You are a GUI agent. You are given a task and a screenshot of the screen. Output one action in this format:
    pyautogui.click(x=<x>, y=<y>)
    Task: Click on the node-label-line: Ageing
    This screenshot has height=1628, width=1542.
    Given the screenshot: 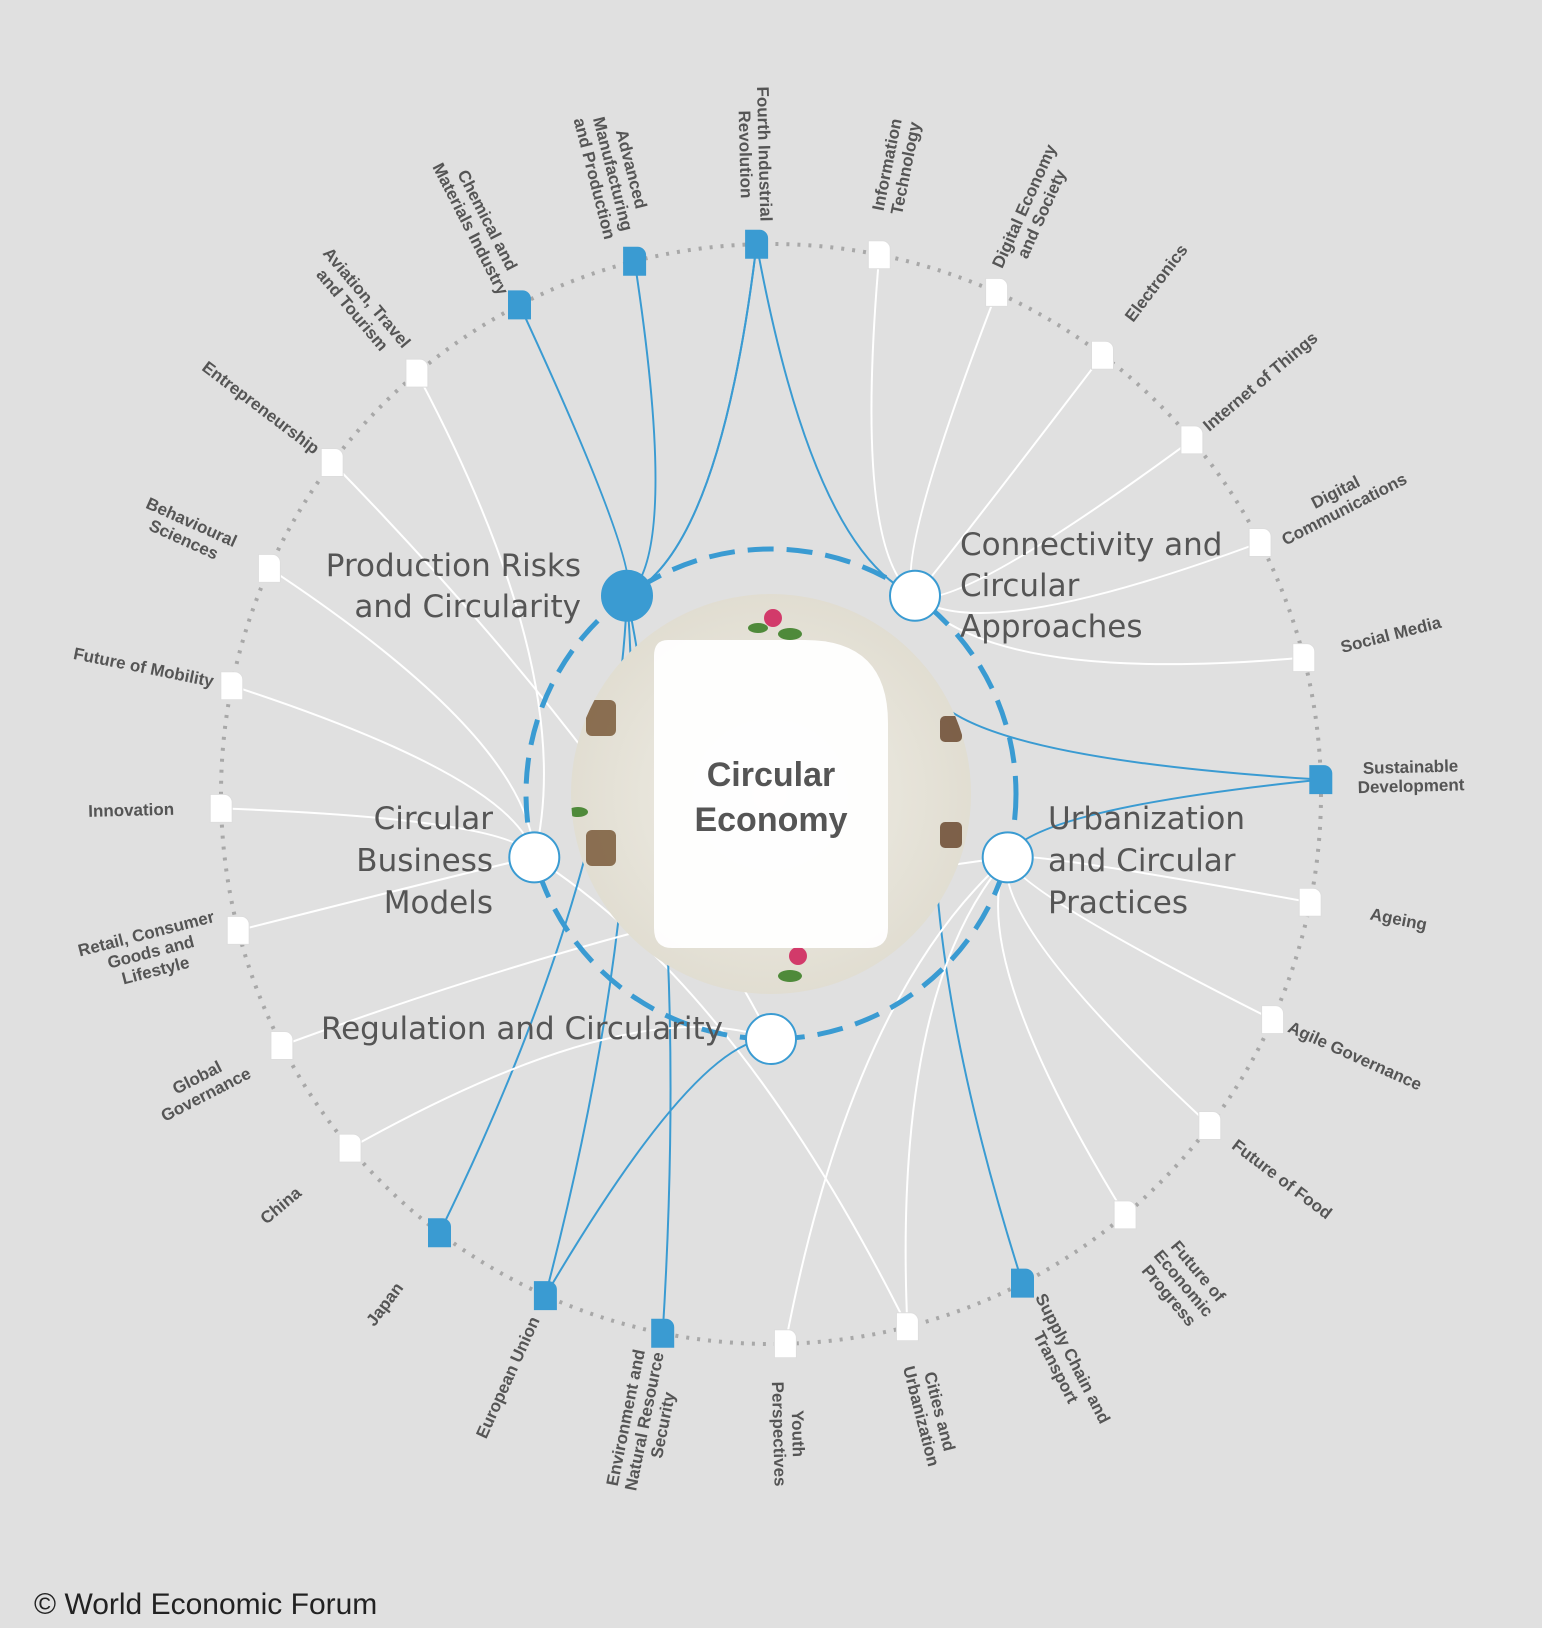 What is the action you would take?
    pyautogui.click(x=1398, y=920)
    